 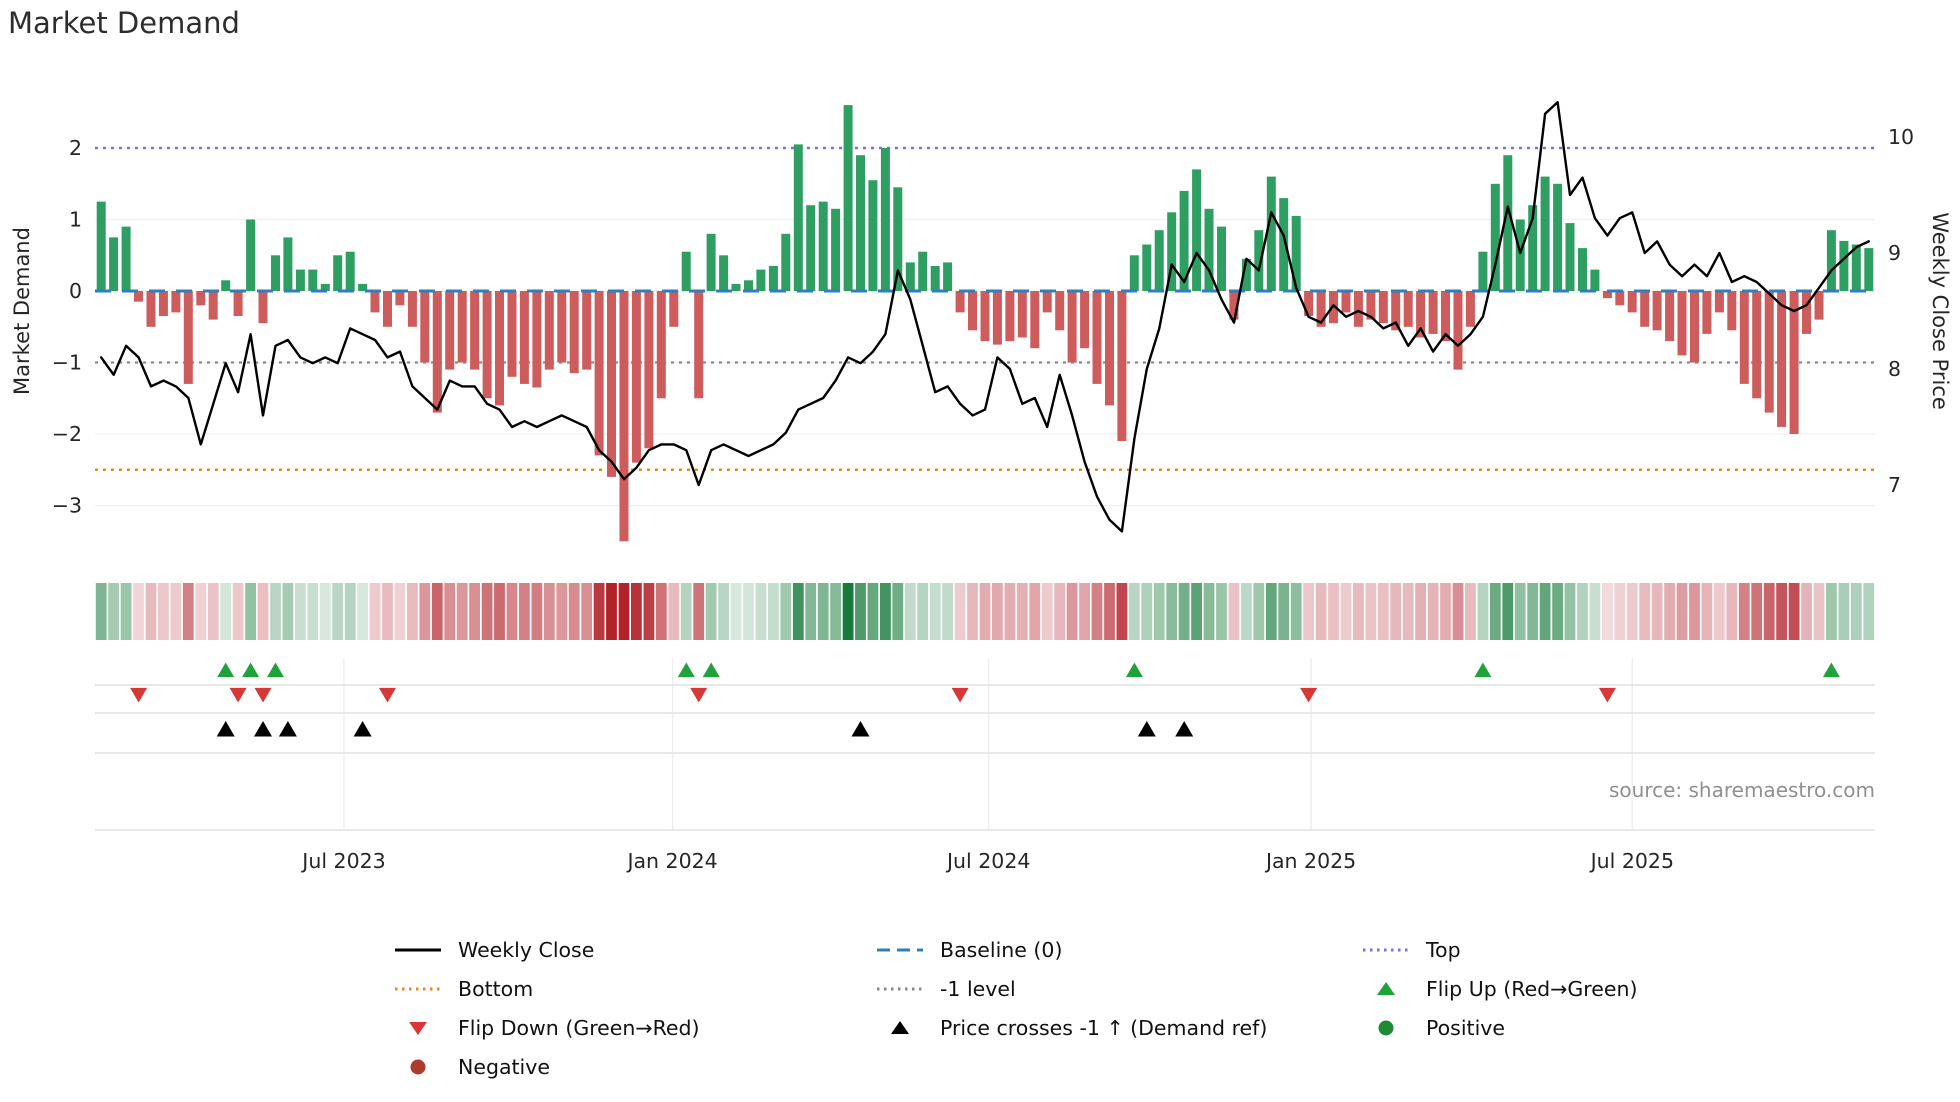 I want to click on price-cross-marker, so click(x=860, y=729).